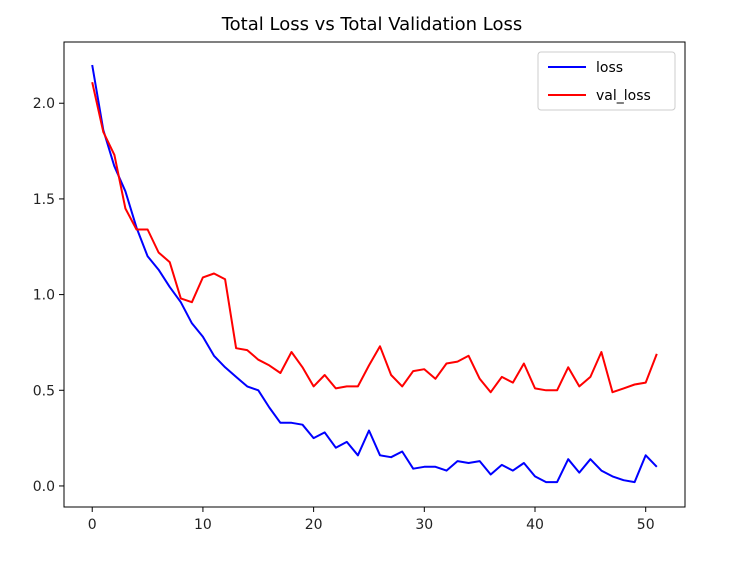  Describe the element at coordinates (92, 525) in the screenshot. I see `x-tick-label: 0` at that location.